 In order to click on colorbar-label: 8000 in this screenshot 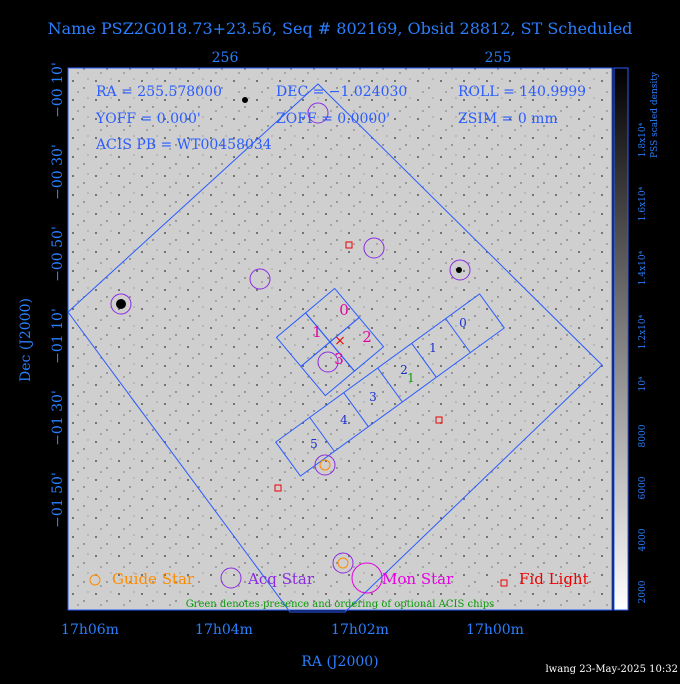, I will do `click(643, 435)`.